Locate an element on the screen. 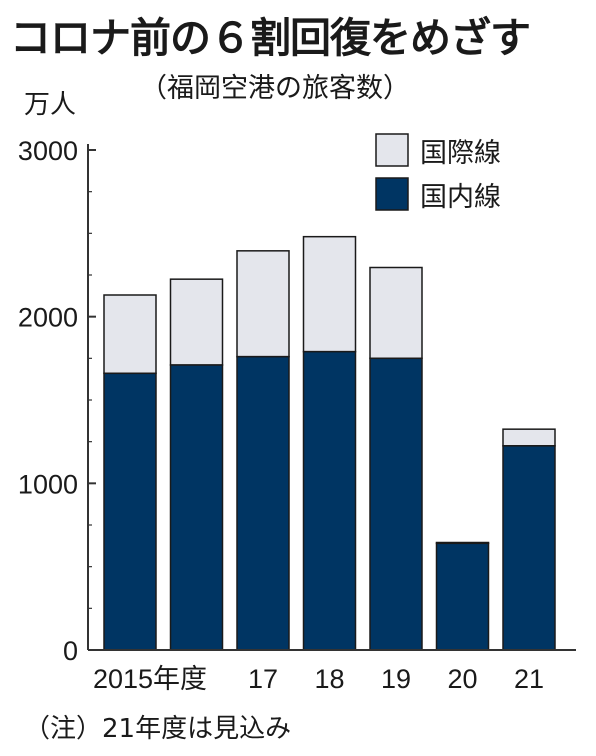 This screenshot has width=596, height=756. y-tick-label-2: 2000 is located at coordinates (48, 318).